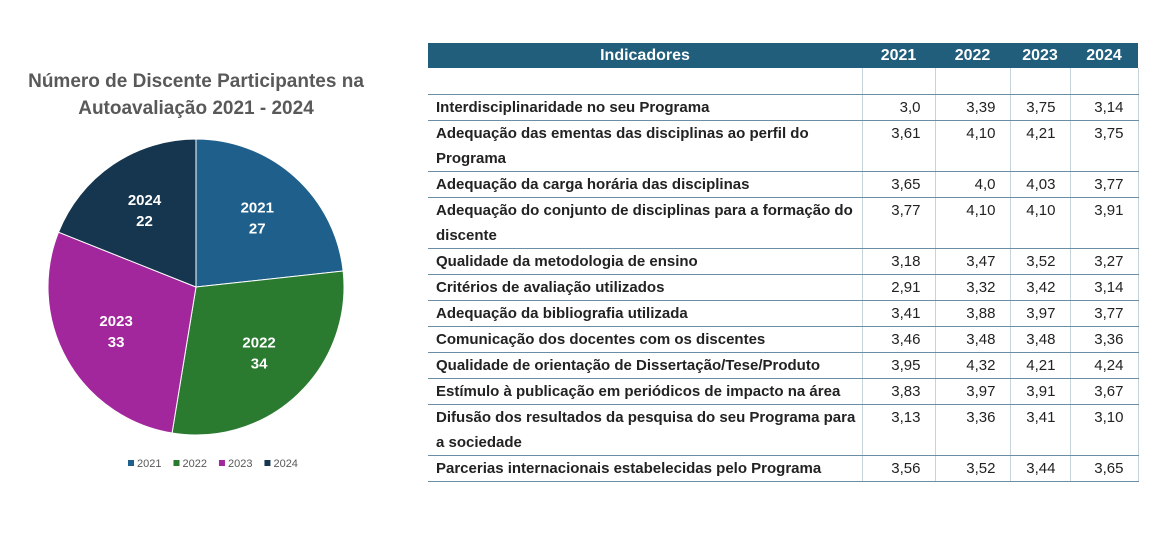 Image resolution: width=1158 pixels, height=559 pixels. Describe the element at coordinates (645, 107) in the screenshot. I see `indicator-cell: Interdisciplinaridade no seu Programa` at that location.